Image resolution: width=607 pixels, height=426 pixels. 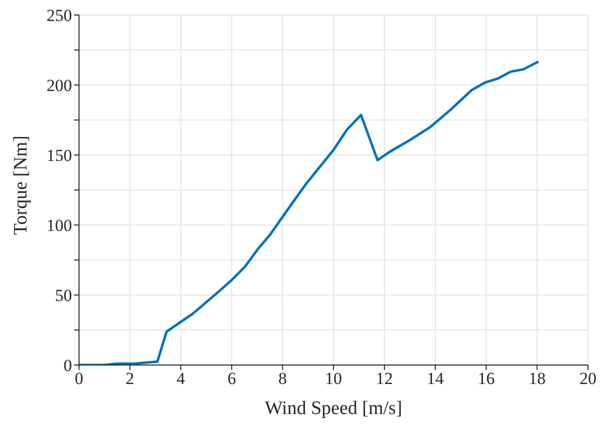 What do you see at coordinates (59, 226) in the screenshot?
I see `y-tick-label: 100` at bounding box center [59, 226].